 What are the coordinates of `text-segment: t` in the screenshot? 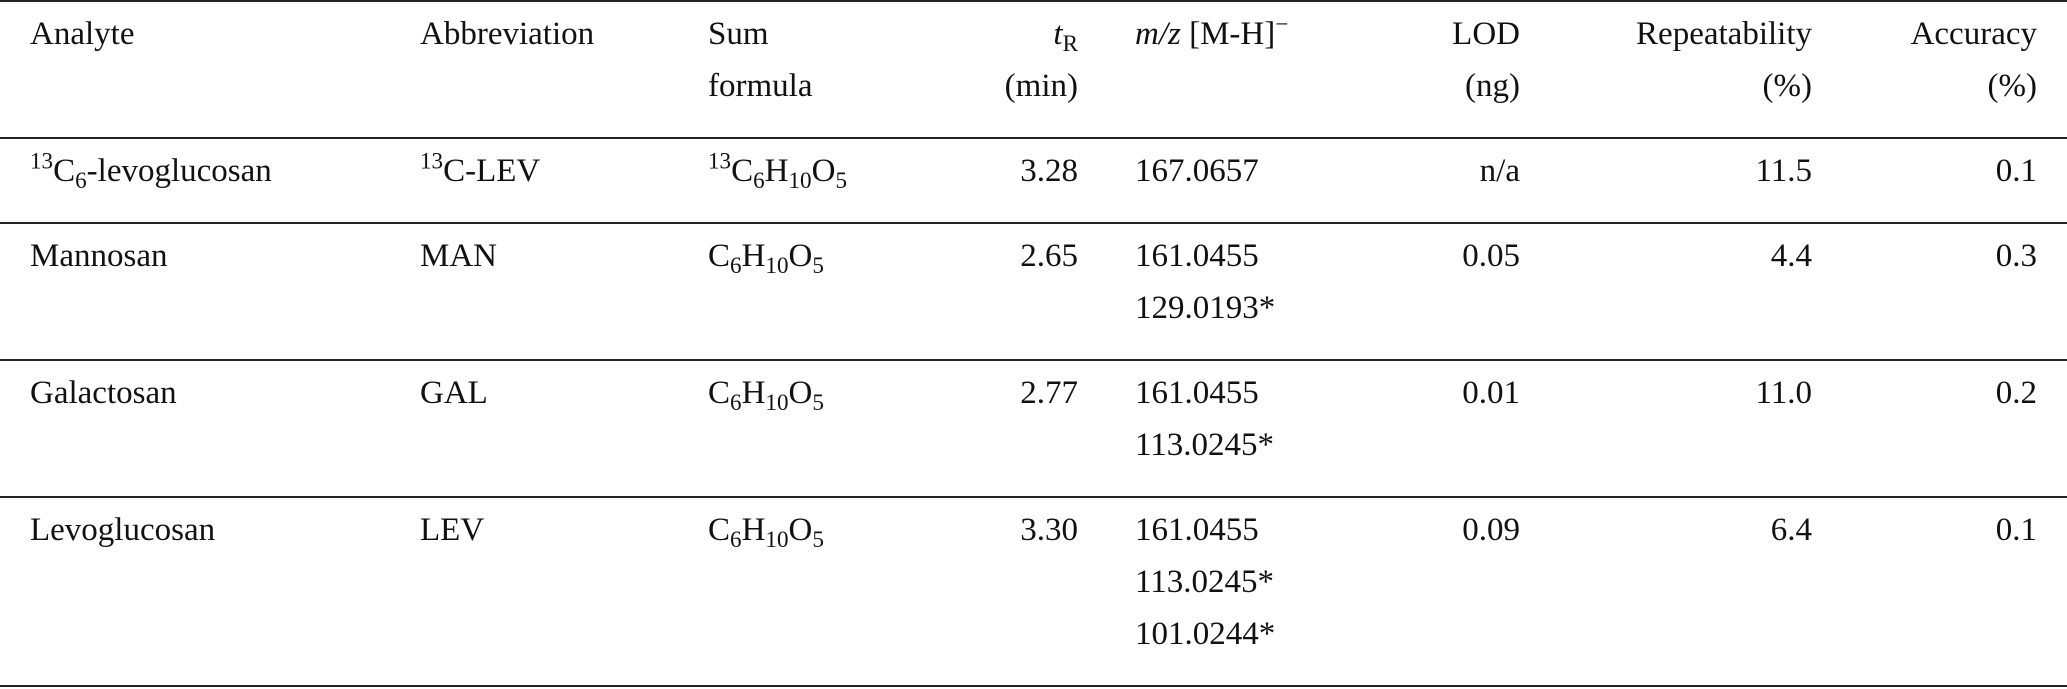 It's located at (1058, 34).